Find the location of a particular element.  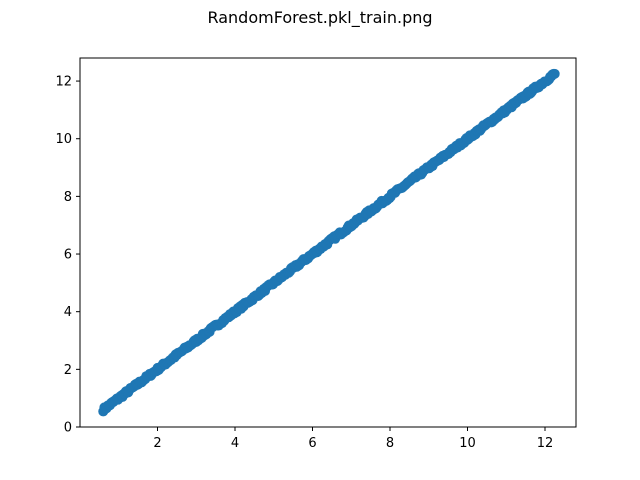

x-tick-label: 10 is located at coordinates (467, 443).